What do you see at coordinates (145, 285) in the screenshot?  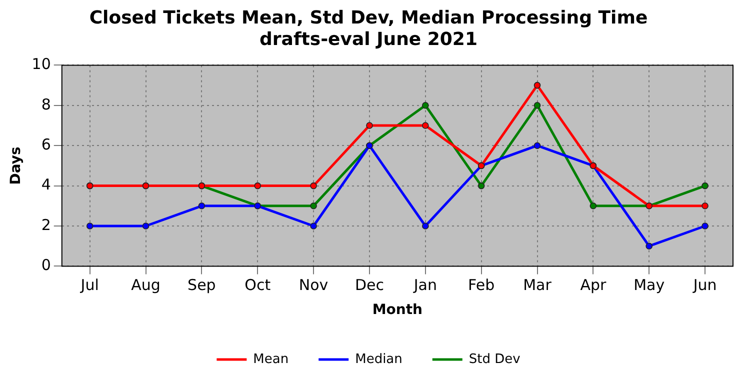 I see `x-tick-label: Aug` at bounding box center [145, 285].